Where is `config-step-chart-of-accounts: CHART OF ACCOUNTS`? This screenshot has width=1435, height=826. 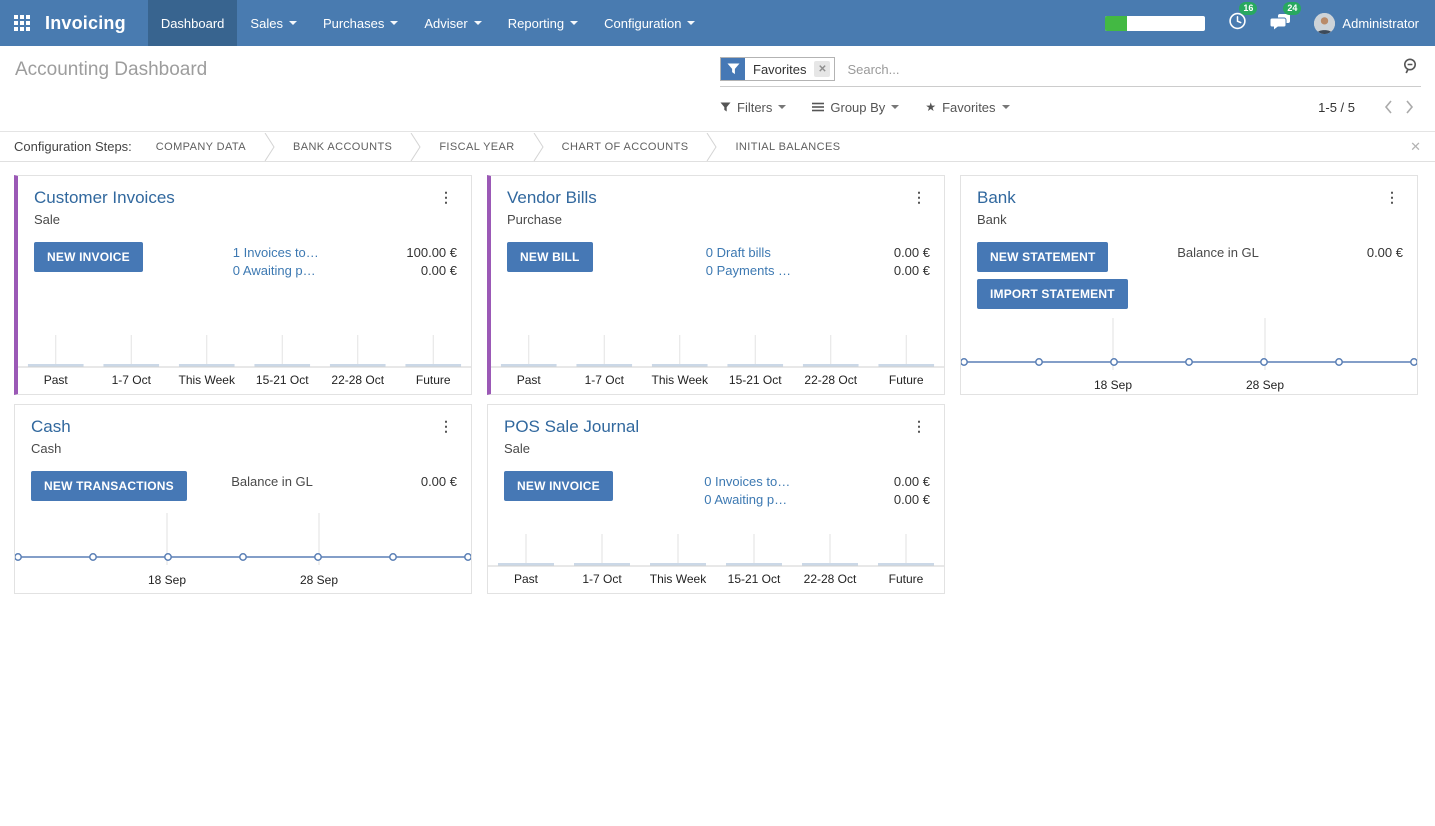 config-step-chart-of-accounts: CHART OF ACCOUNTS is located at coordinates (625, 146).